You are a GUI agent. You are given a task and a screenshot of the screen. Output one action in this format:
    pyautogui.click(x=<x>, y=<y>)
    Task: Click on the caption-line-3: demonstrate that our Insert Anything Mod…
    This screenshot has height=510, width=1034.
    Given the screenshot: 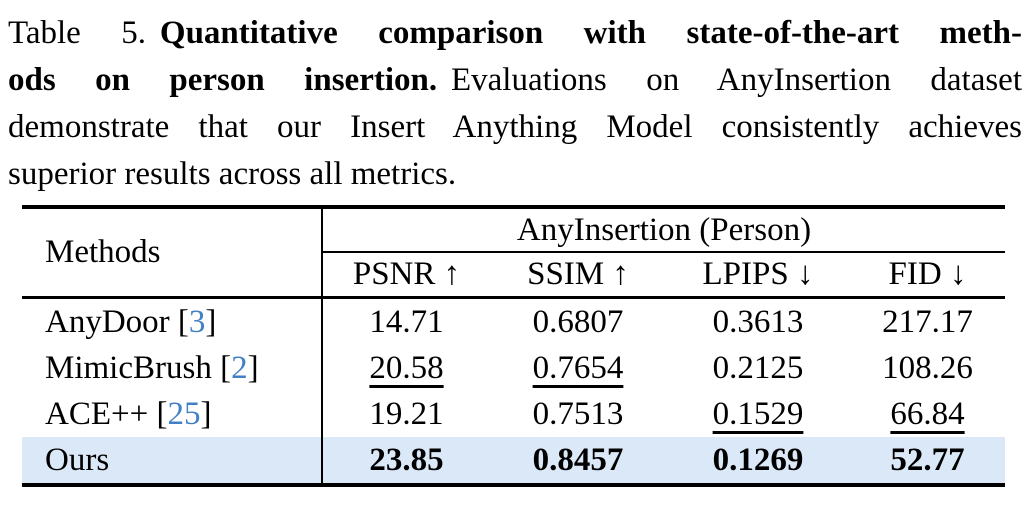 What is the action you would take?
    pyautogui.click(x=515, y=127)
    